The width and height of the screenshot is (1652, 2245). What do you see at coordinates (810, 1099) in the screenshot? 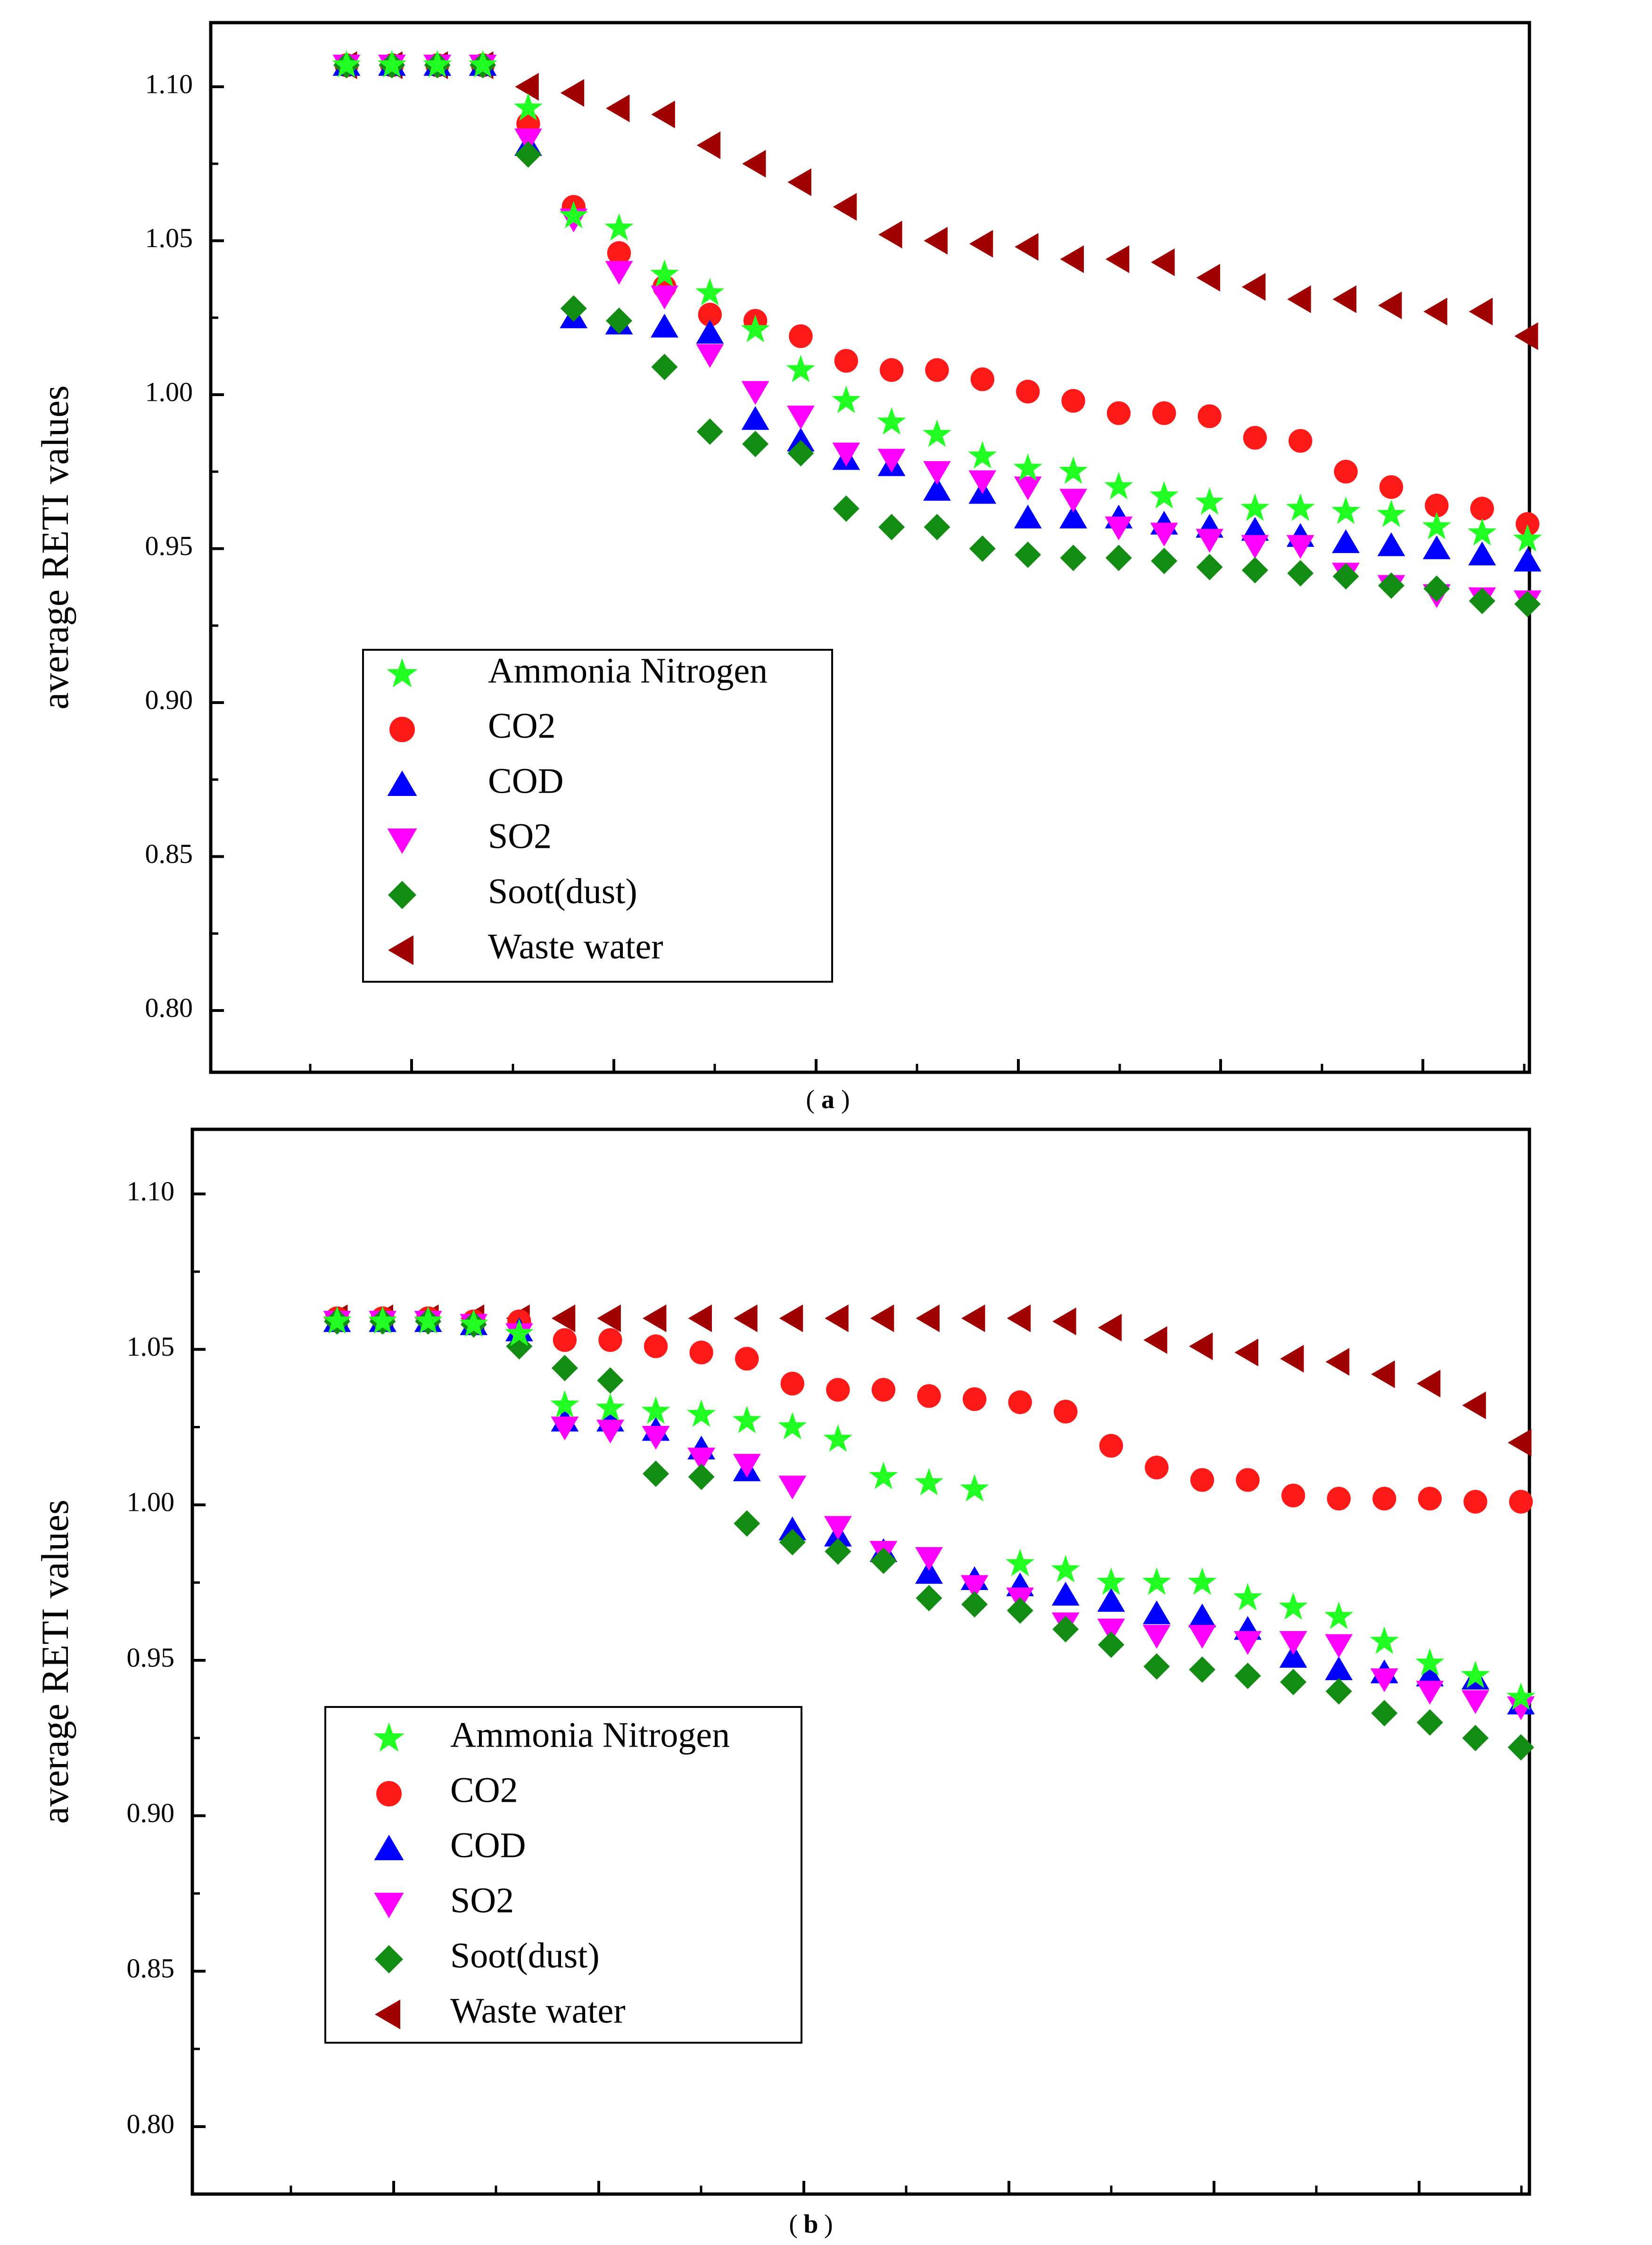
I see `panel-label-a-open-paren: (` at bounding box center [810, 1099].